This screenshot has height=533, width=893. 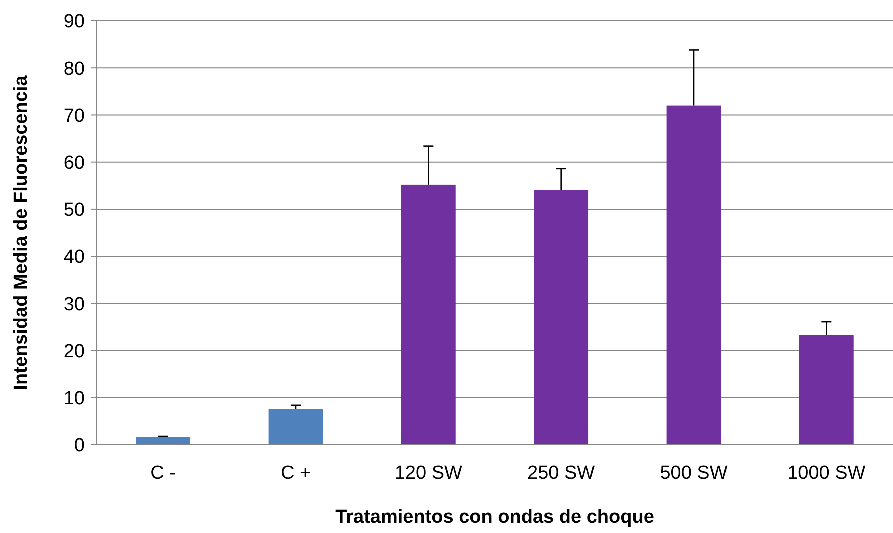 I want to click on y-axis-title: Intensidad Media de Fluorescencia, so click(x=21, y=232).